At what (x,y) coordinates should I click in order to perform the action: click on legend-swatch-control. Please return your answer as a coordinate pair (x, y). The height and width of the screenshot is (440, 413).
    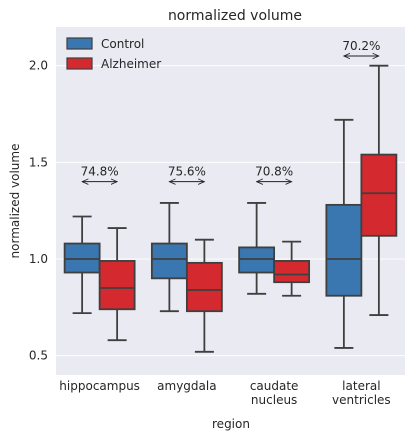
    Looking at the image, I should click on (79, 43).